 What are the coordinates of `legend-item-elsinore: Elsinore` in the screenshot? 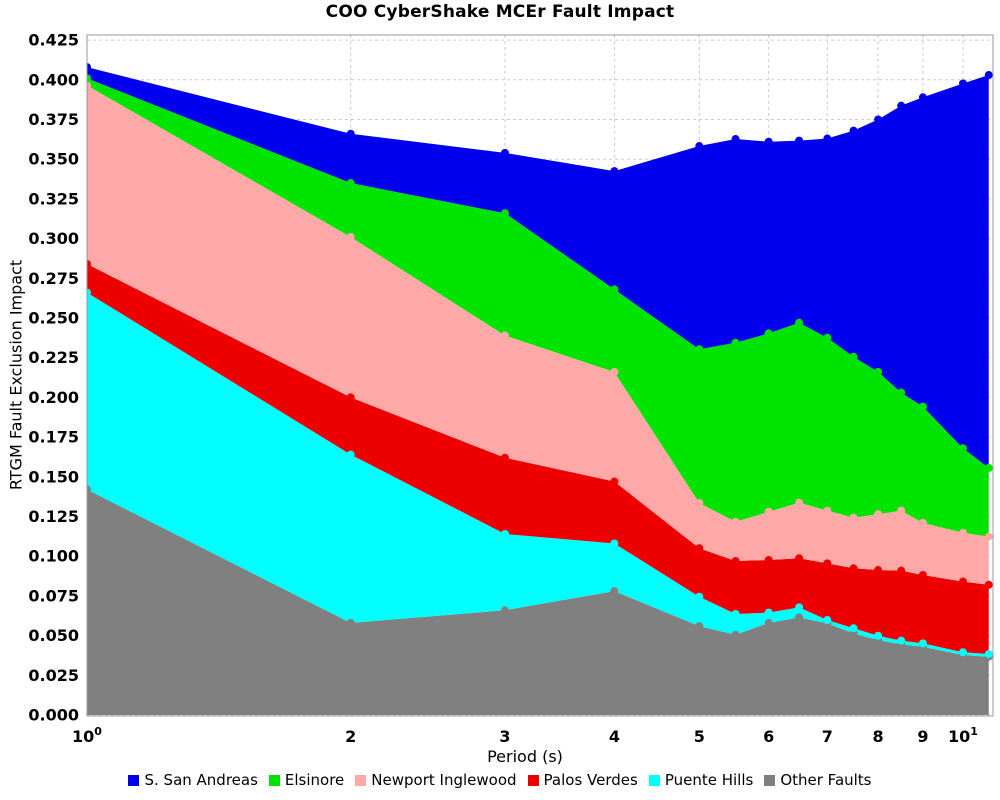 It's located at (306, 780).